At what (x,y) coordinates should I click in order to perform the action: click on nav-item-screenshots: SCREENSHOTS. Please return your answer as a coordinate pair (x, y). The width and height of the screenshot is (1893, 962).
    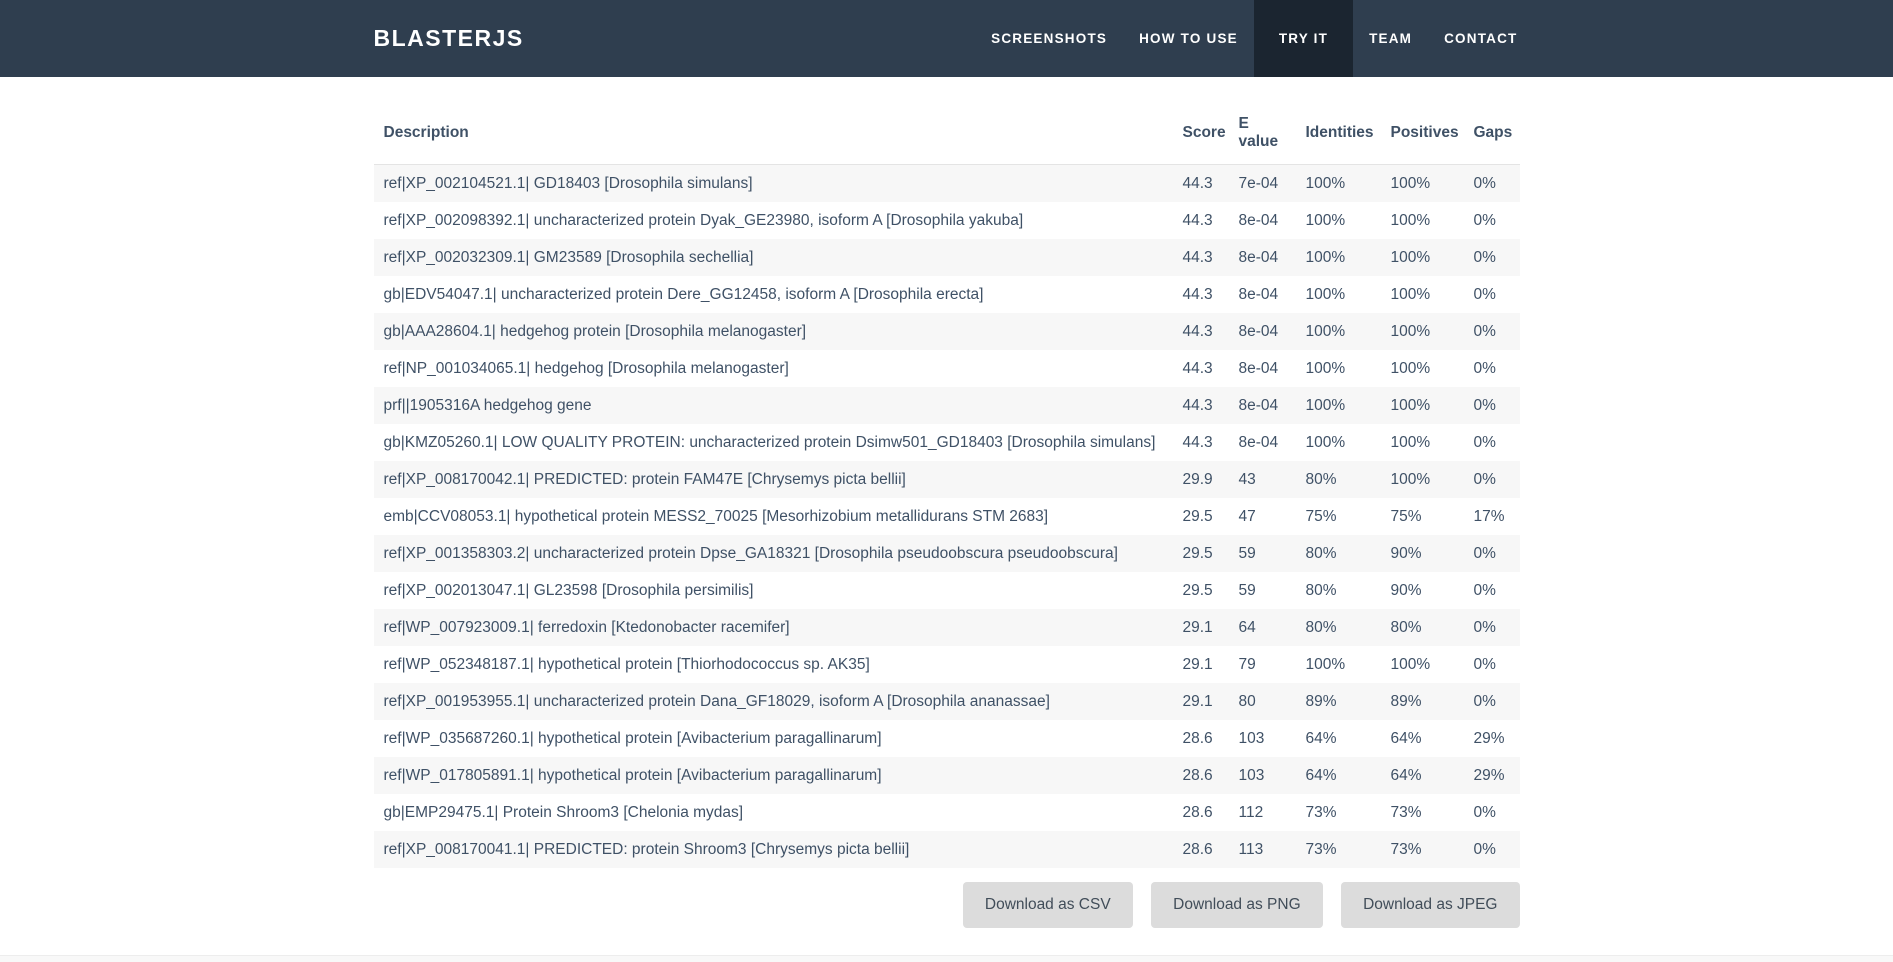
    Looking at the image, I should click on (1049, 38).